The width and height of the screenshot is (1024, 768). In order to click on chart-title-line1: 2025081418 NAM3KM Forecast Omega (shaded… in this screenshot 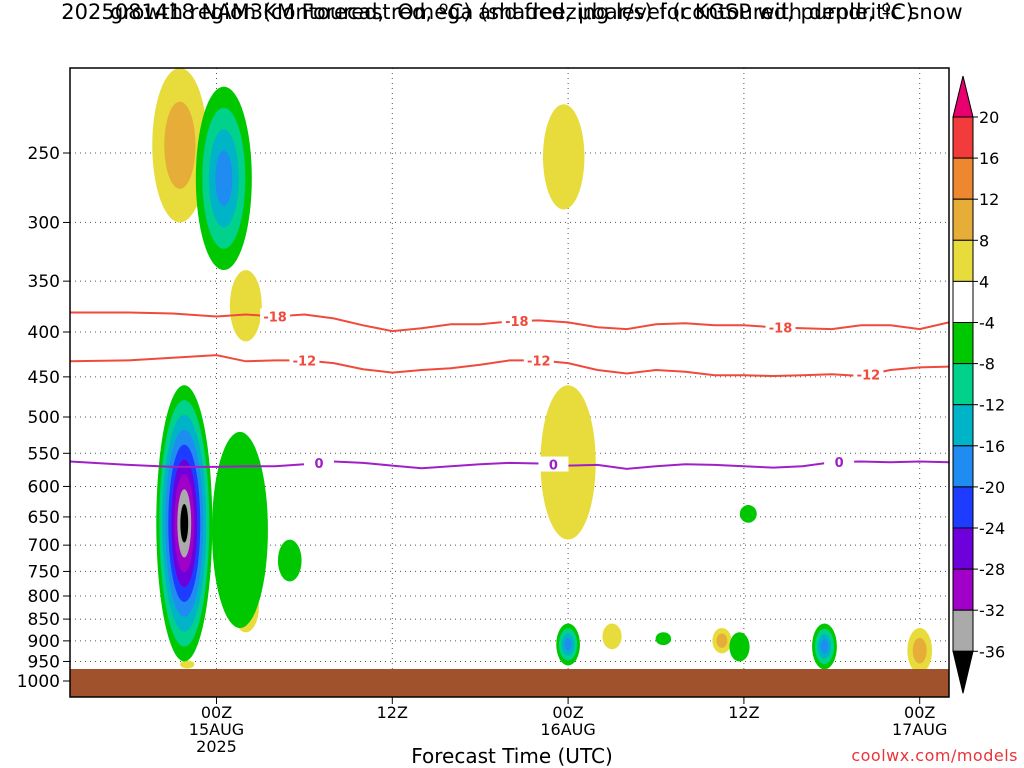, I will do `click(512, 12)`.